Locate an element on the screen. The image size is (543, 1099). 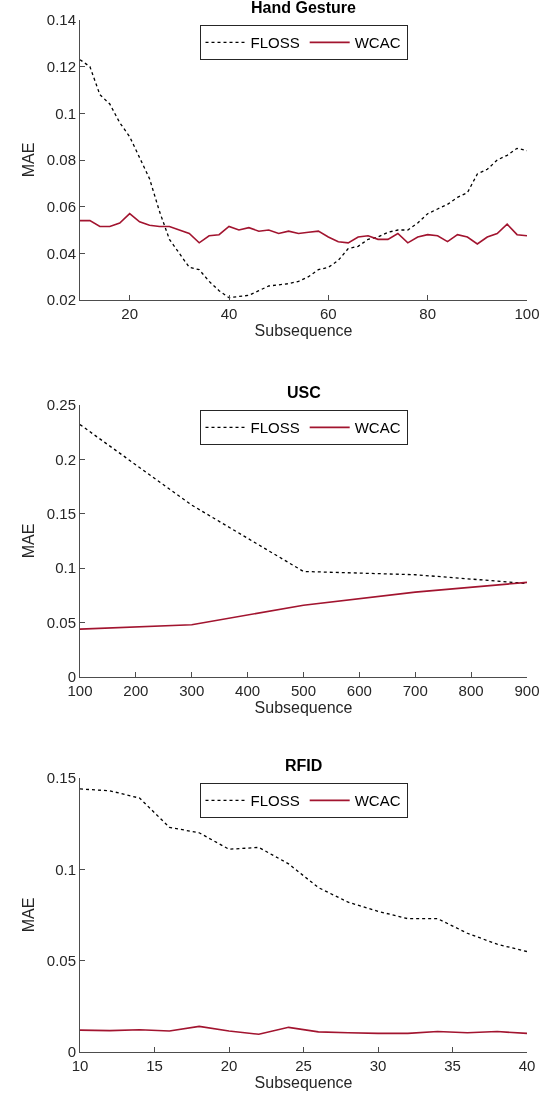
y-tick-label: 0.04 is located at coordinates (61, 253).